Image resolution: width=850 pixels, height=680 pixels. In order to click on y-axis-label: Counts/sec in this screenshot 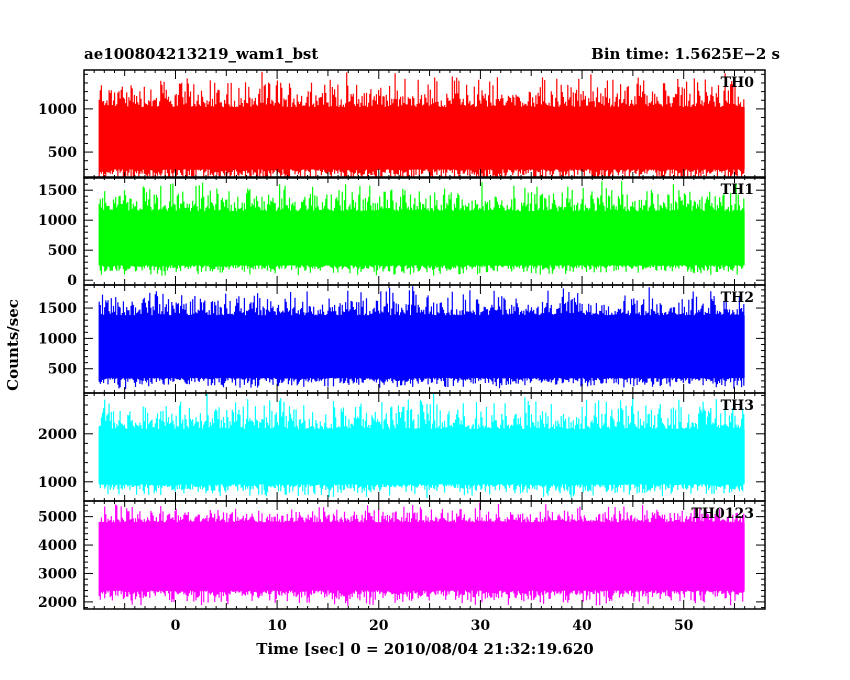, I will do `click(13, 345)`.